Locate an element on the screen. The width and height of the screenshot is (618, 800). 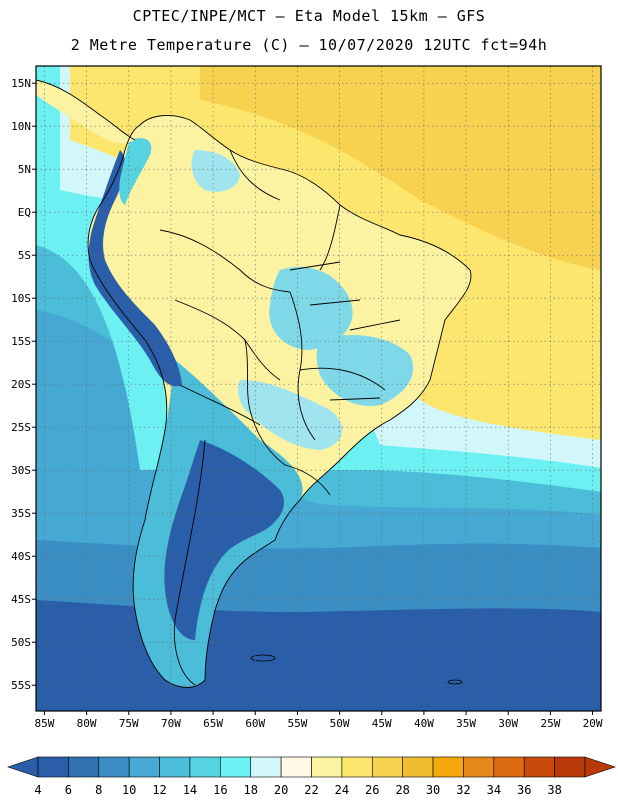
colorbar-level-label: 34 is located at coordinates (494, 790).